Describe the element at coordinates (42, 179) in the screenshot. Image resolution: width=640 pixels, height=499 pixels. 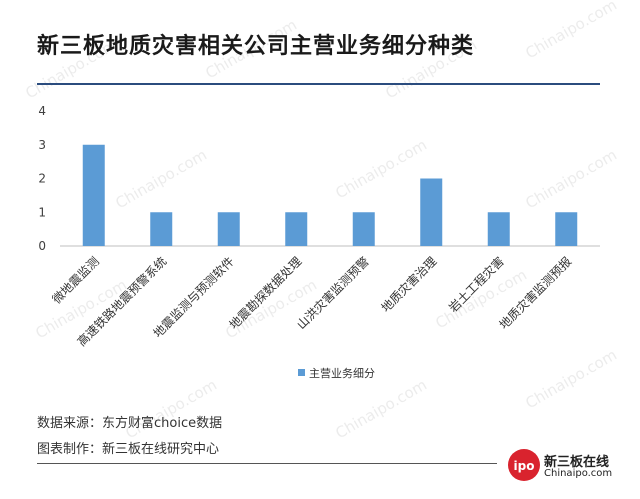
I see `y-tick-label: 2` at that location.